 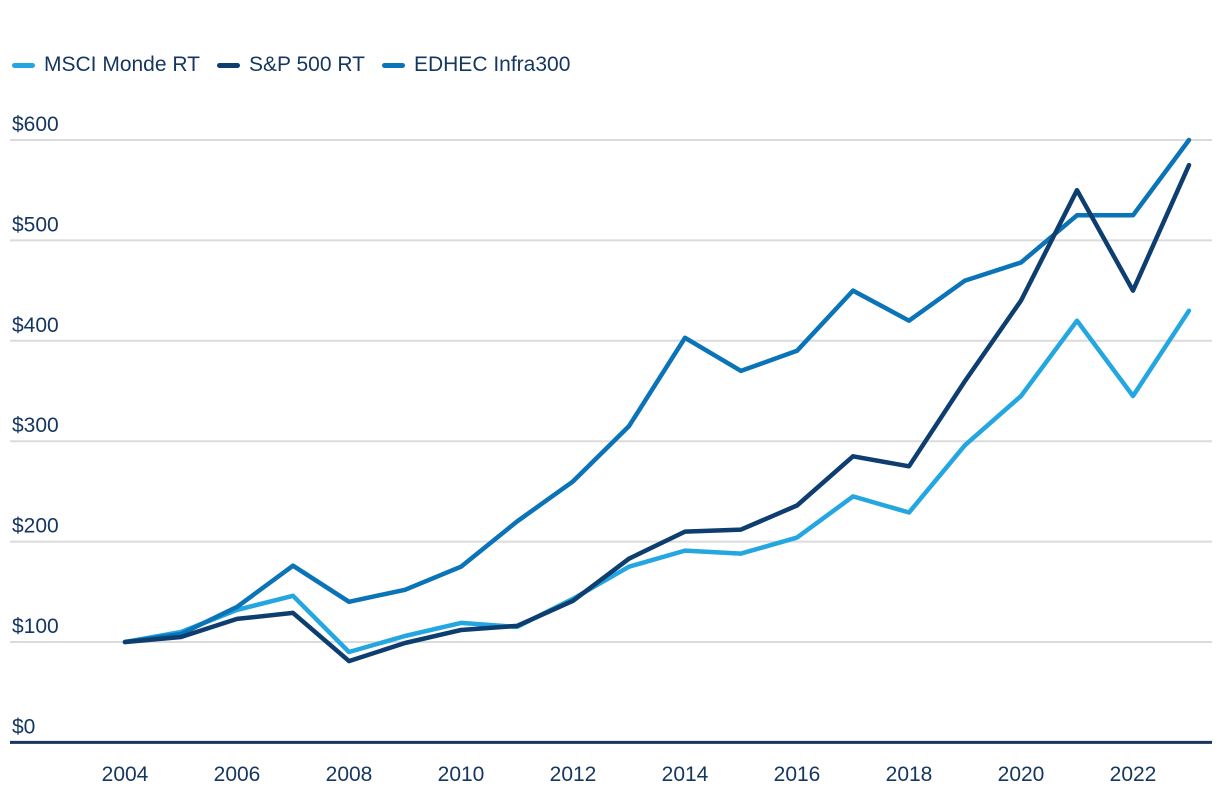 What do you see at coordinates (23, 726) in the screenshot?
I see `y-tick-label: $0` at bounding box center [23, 726].